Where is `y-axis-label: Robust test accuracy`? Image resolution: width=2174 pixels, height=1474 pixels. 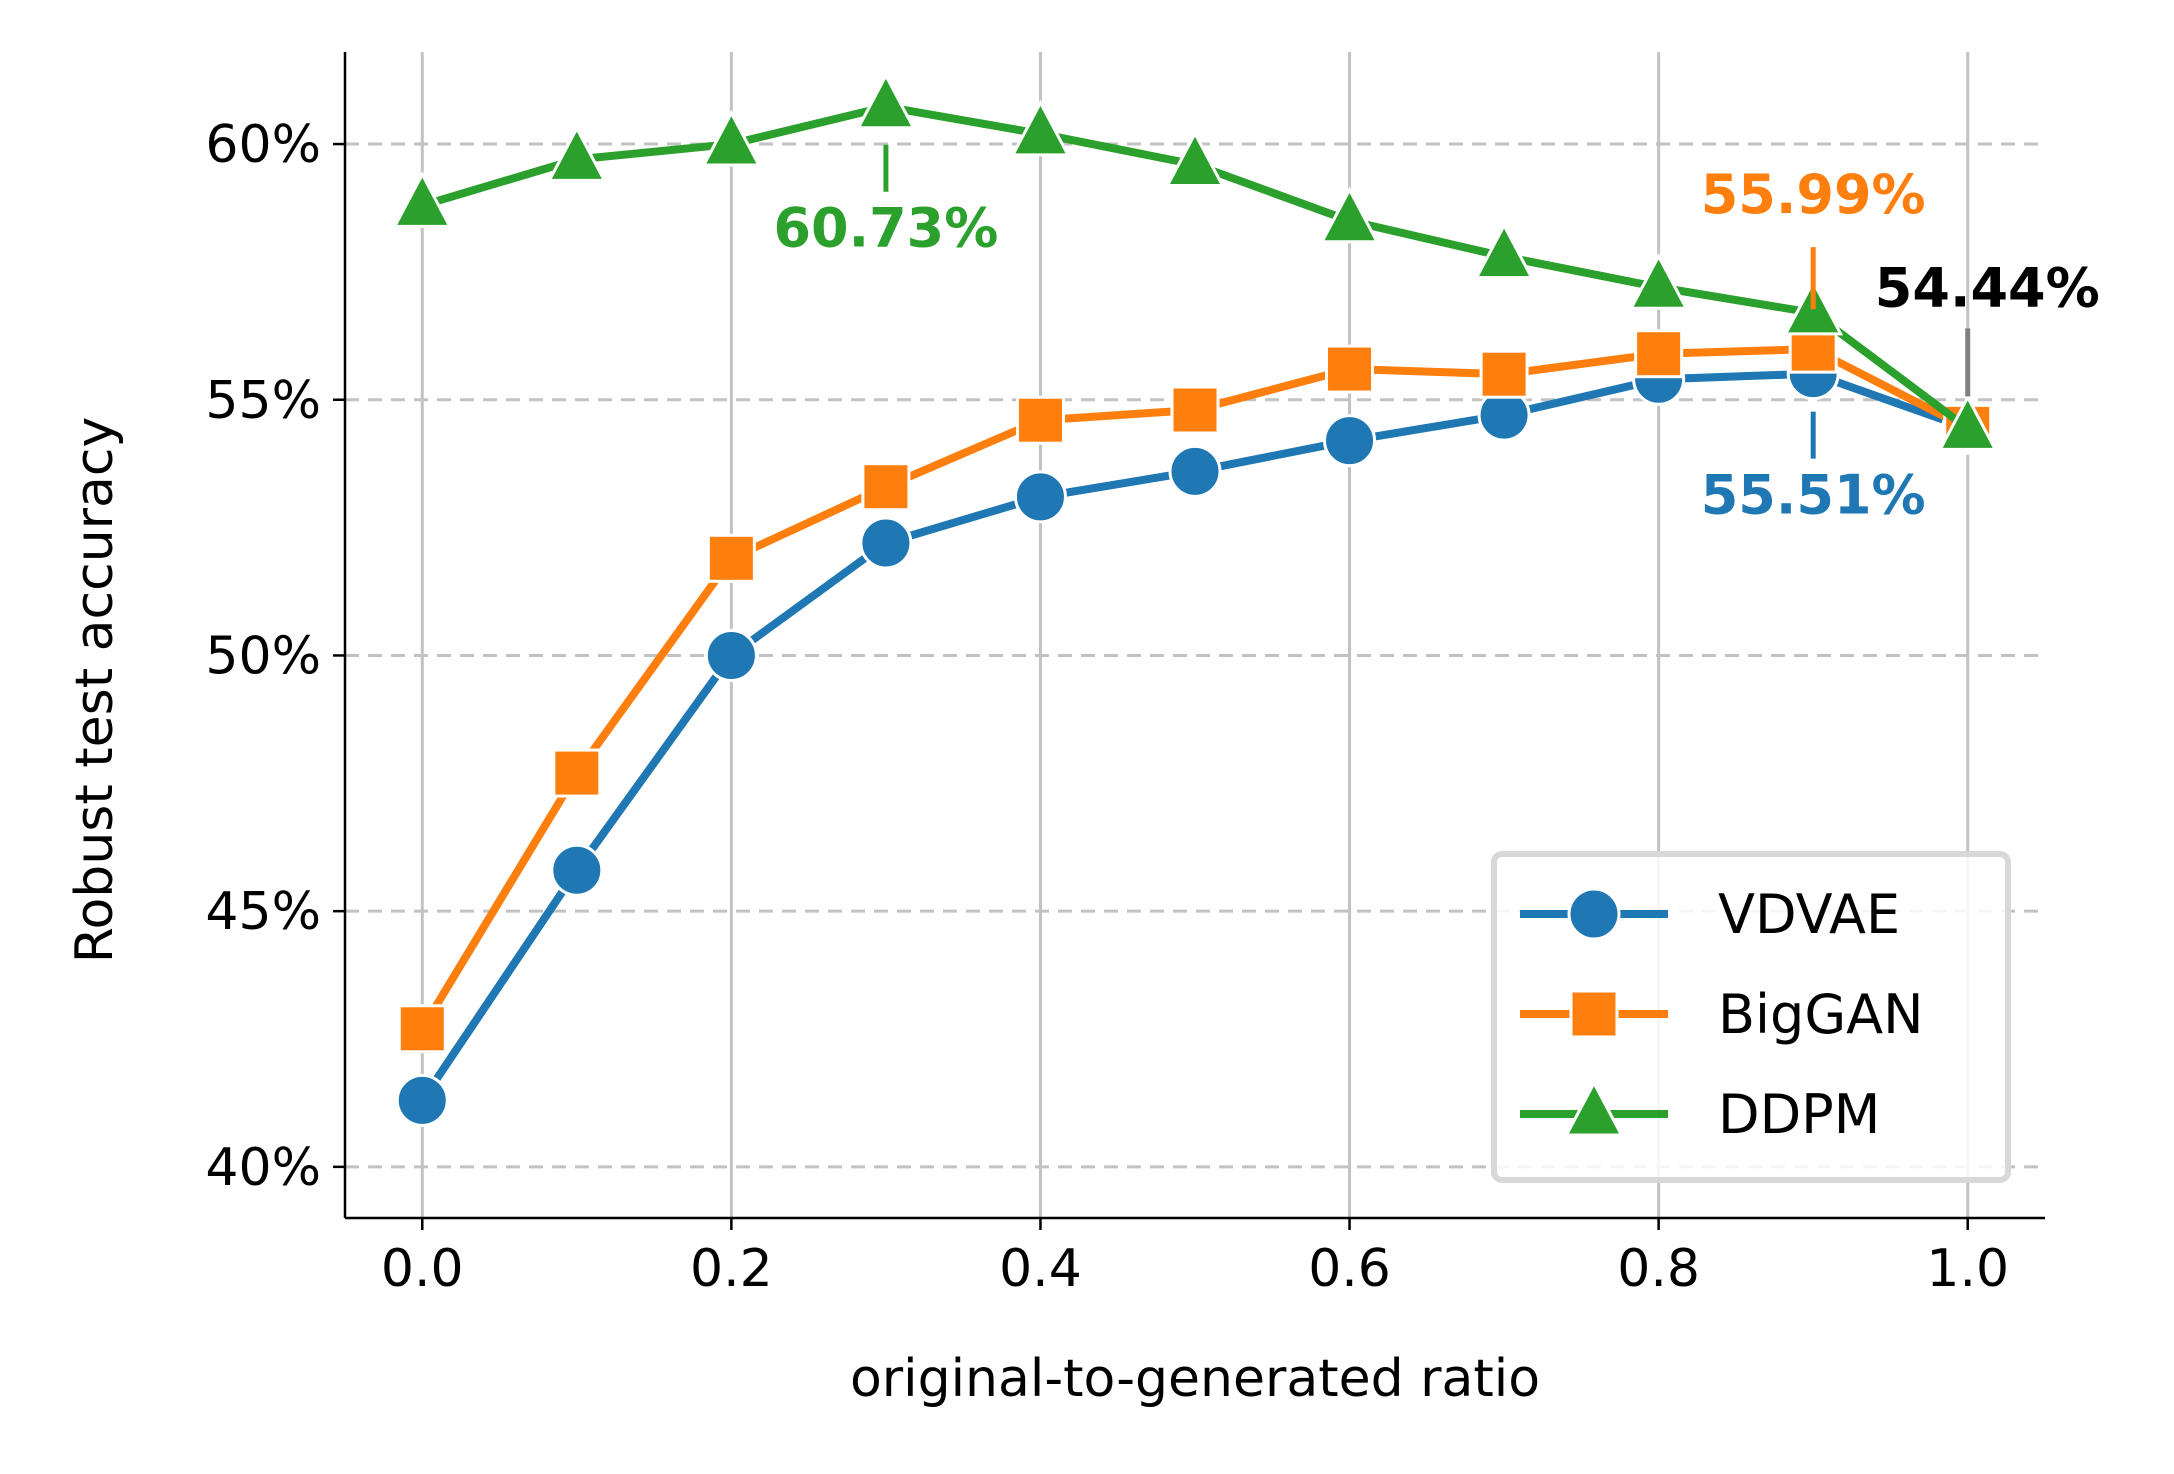 y-axis-label: Robust test accuracy is located at coordinates (95, 690).